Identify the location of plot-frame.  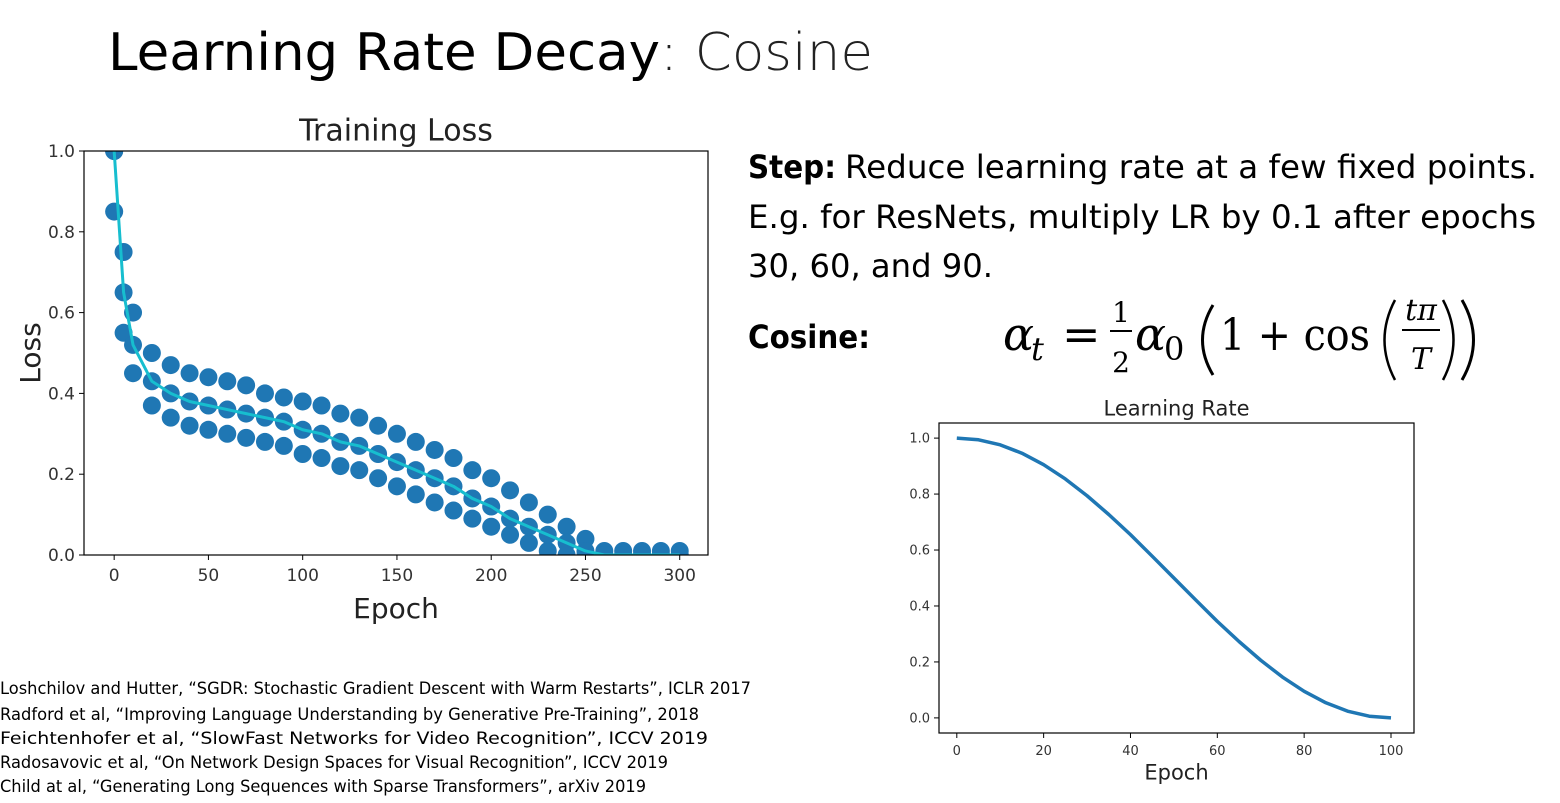
(1176, 578).